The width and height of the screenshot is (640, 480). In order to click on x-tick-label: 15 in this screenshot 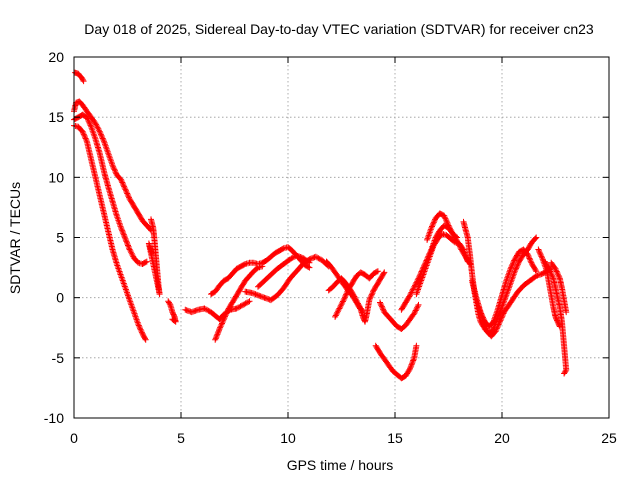, I will do `click(395, 438)`.